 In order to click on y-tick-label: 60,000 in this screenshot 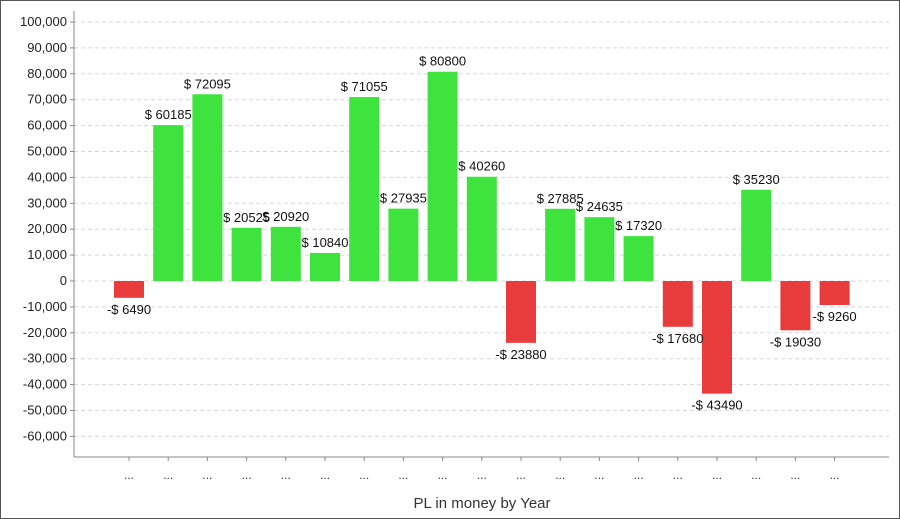, I will do `click(47, 125)`.